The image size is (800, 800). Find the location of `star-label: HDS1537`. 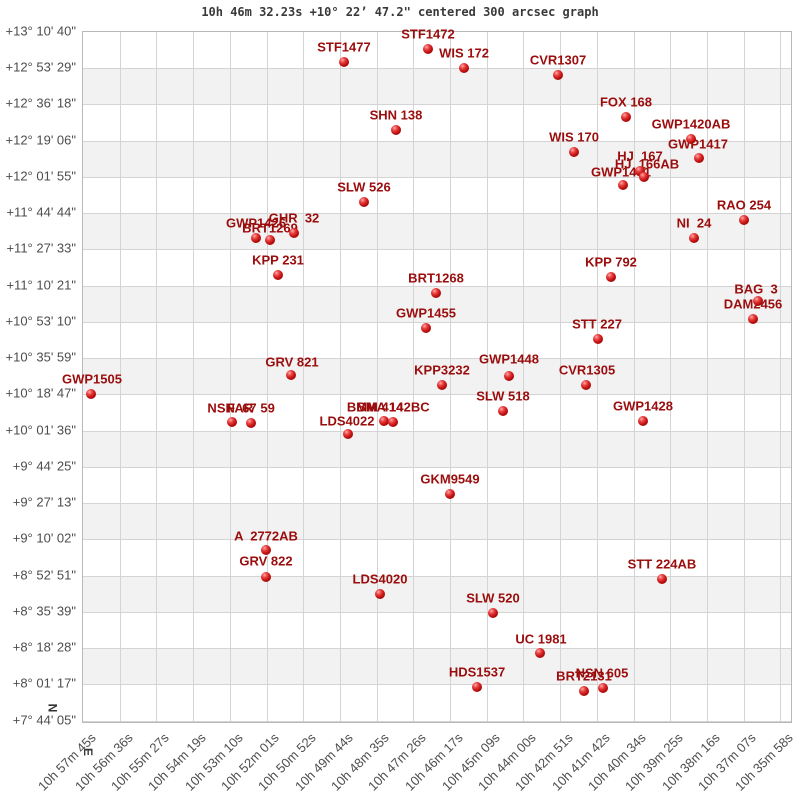

star-label: HDS1537 is located at coordinates (477, 672).